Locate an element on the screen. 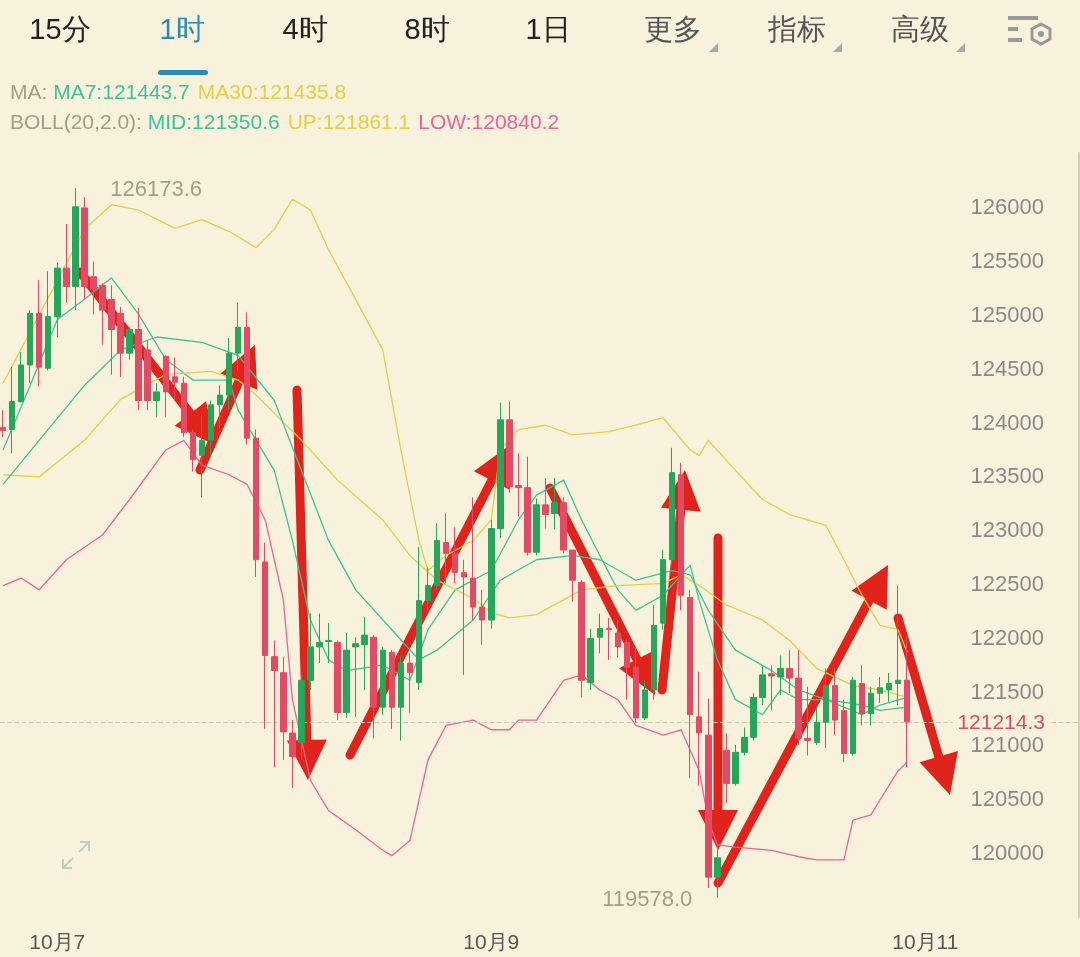 This screenshot has height=957, width=1080. y-tick-label: 121500 is located at coordinates (1007, 691).